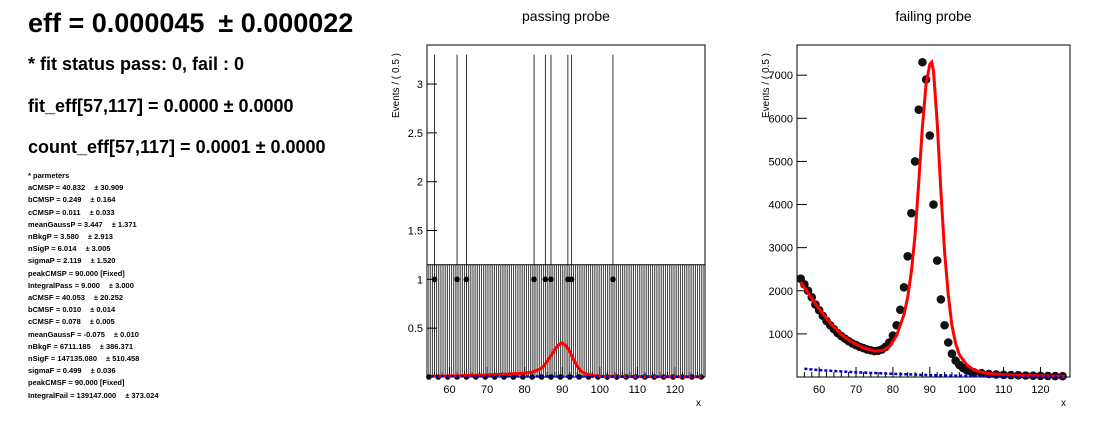 The image size is (1096, 422). I want to click on chart-title: failing probe, so click(933, 16).